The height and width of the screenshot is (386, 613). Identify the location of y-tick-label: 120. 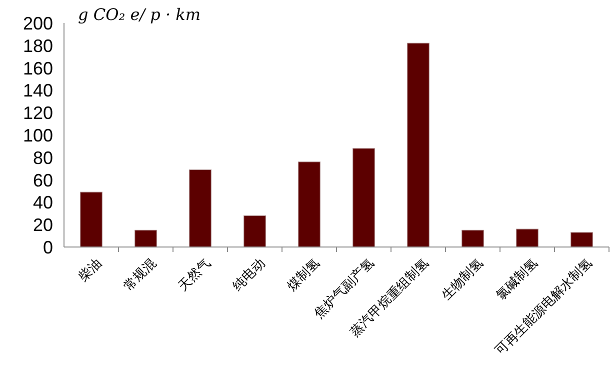
(37, 113).